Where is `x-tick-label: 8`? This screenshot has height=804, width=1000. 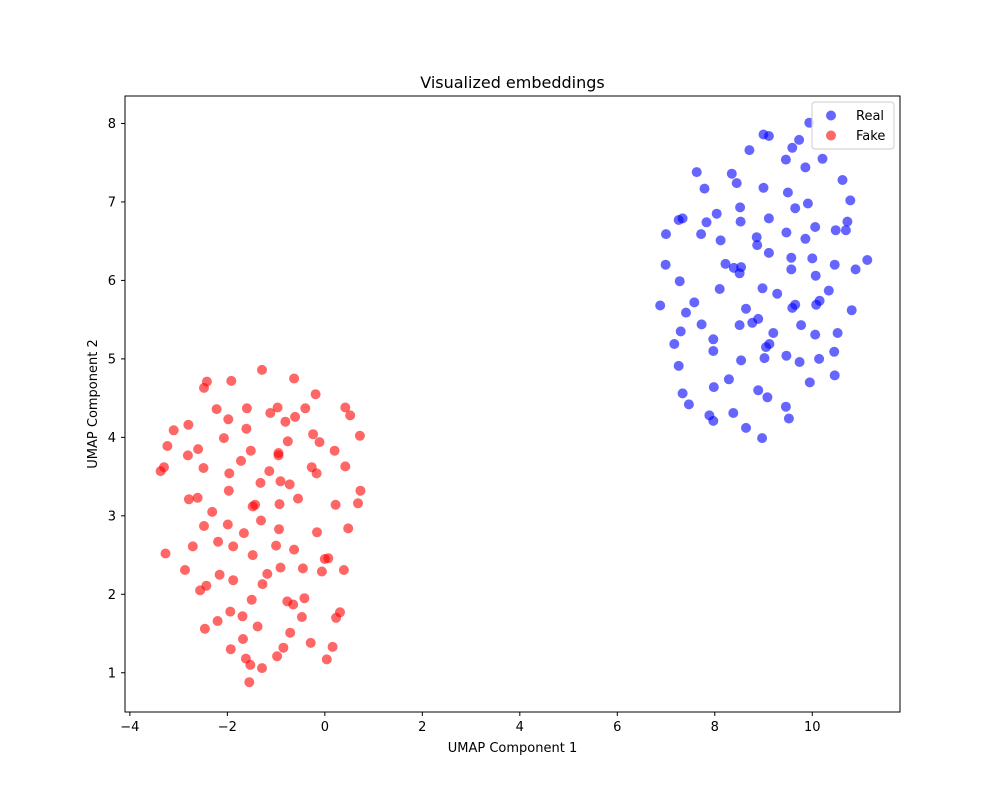
x-tick-label: 8 is located at coordinates (715, 727).